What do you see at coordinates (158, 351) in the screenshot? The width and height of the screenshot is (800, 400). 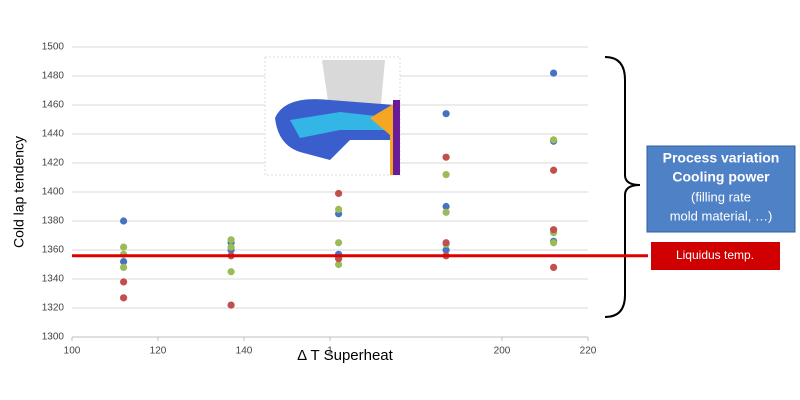 I see `x-tick-label: 120` at bounding box center [158, 351].